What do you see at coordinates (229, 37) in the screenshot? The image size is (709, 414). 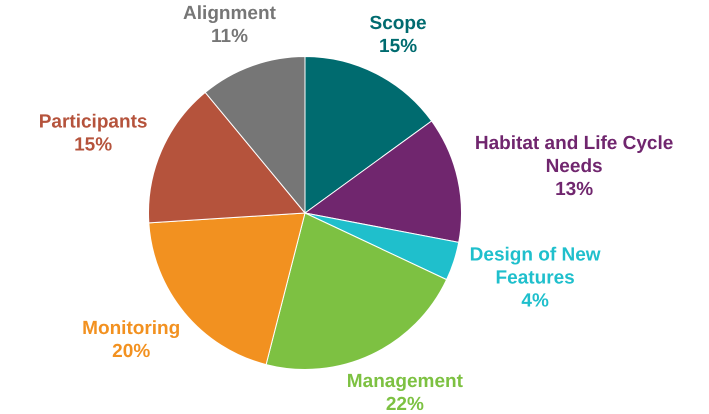 I see `data-label: 11%` at bounding box center [229, 37].